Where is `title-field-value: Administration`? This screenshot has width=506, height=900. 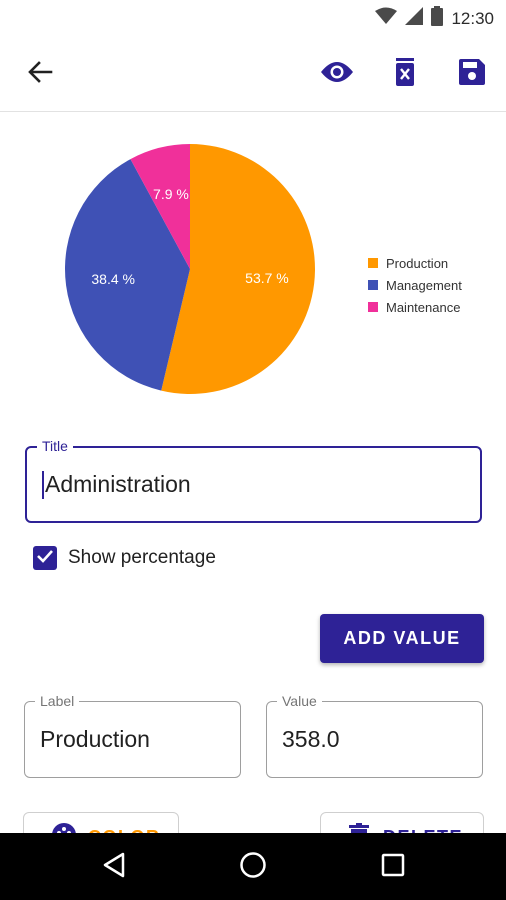 title-field-value: Administration is located at coordinates (118, 484).